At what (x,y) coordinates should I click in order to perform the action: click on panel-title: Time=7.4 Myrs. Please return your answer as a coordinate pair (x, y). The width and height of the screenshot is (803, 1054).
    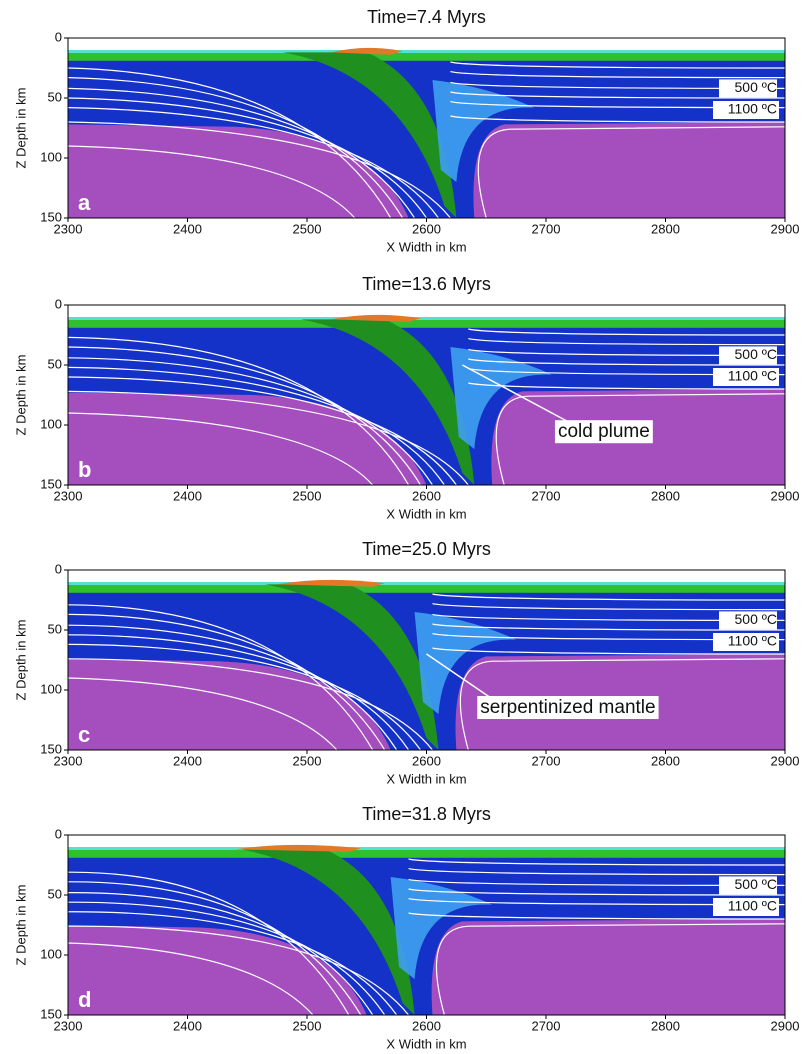
    Looking at the image, I should click on (426, 17).